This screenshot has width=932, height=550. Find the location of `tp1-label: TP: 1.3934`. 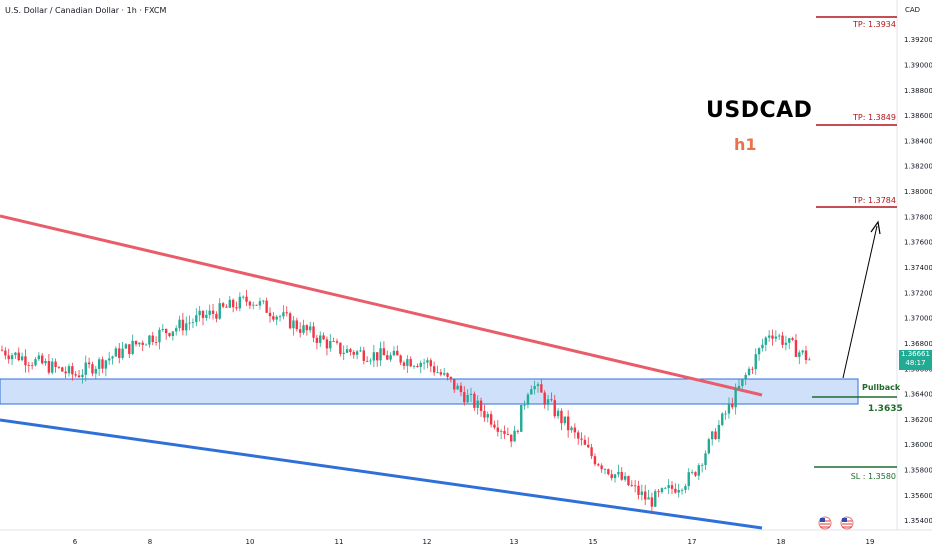

tp1-label: TP: 1.3934 is located at coordinates (874, 24).